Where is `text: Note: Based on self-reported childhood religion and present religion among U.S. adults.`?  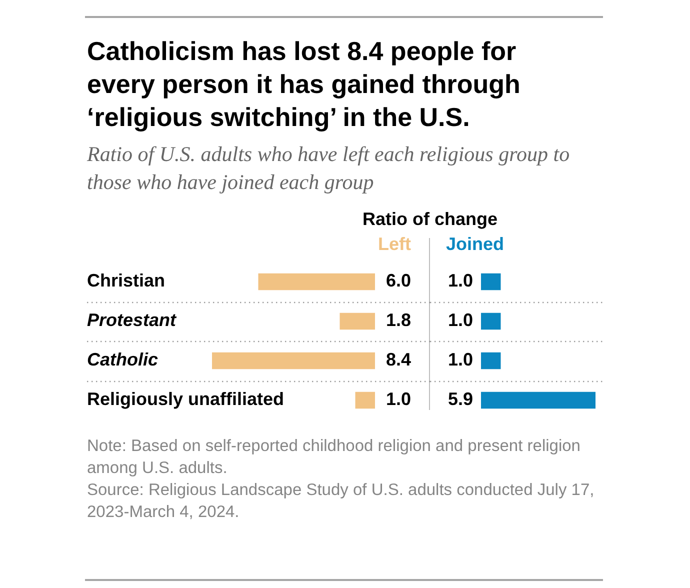
text: Note: Based on self-reported childhood religion and present religion among U.S. adults. is located at coordinates (334, 457).